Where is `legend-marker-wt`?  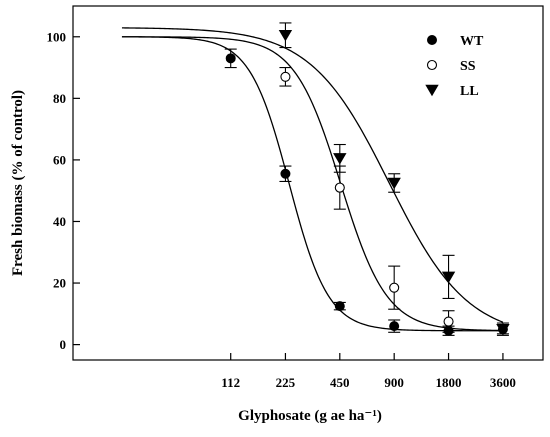 legend-marker-wt is located at coordinates (432, 40).